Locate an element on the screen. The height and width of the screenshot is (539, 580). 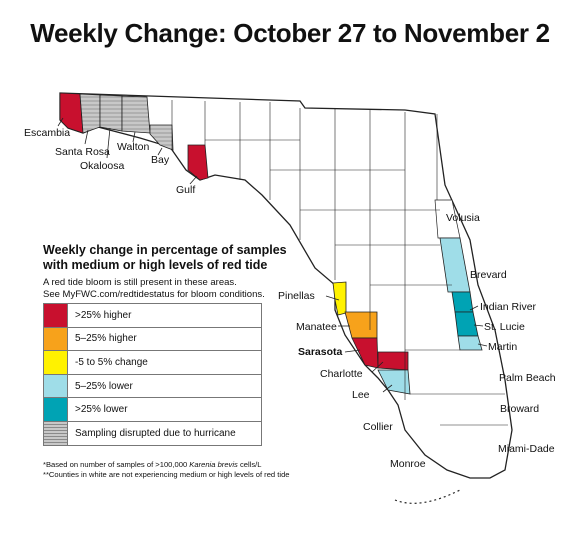
label-okaloosa: Okaloosa is located at coordinates (102, 166).